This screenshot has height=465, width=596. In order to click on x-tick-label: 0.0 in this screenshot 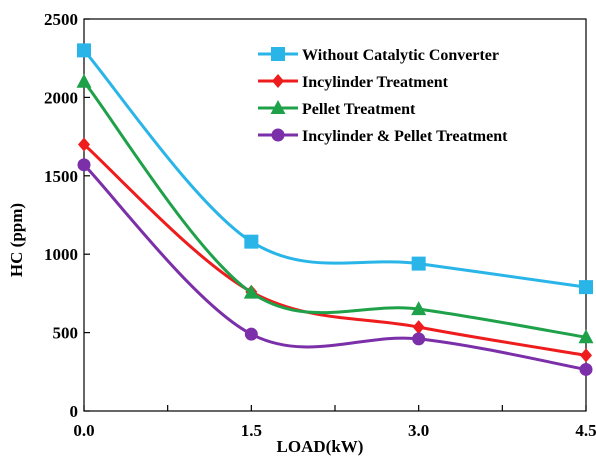, I will do `click(83, 430)`.